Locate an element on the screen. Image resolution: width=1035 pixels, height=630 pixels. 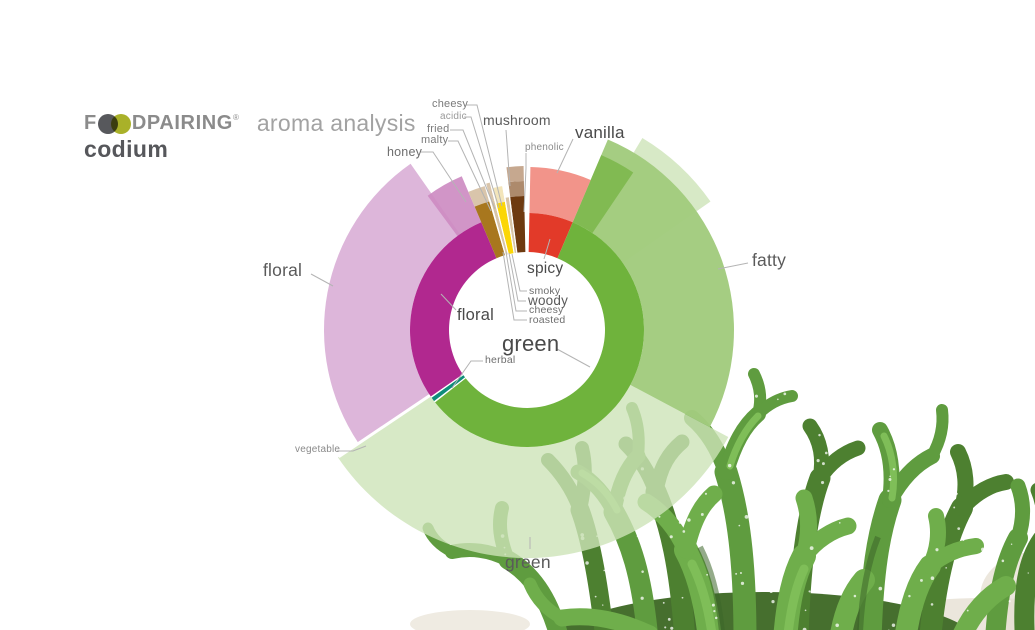
leader-line-herbal is located at coordinates (467, 374).